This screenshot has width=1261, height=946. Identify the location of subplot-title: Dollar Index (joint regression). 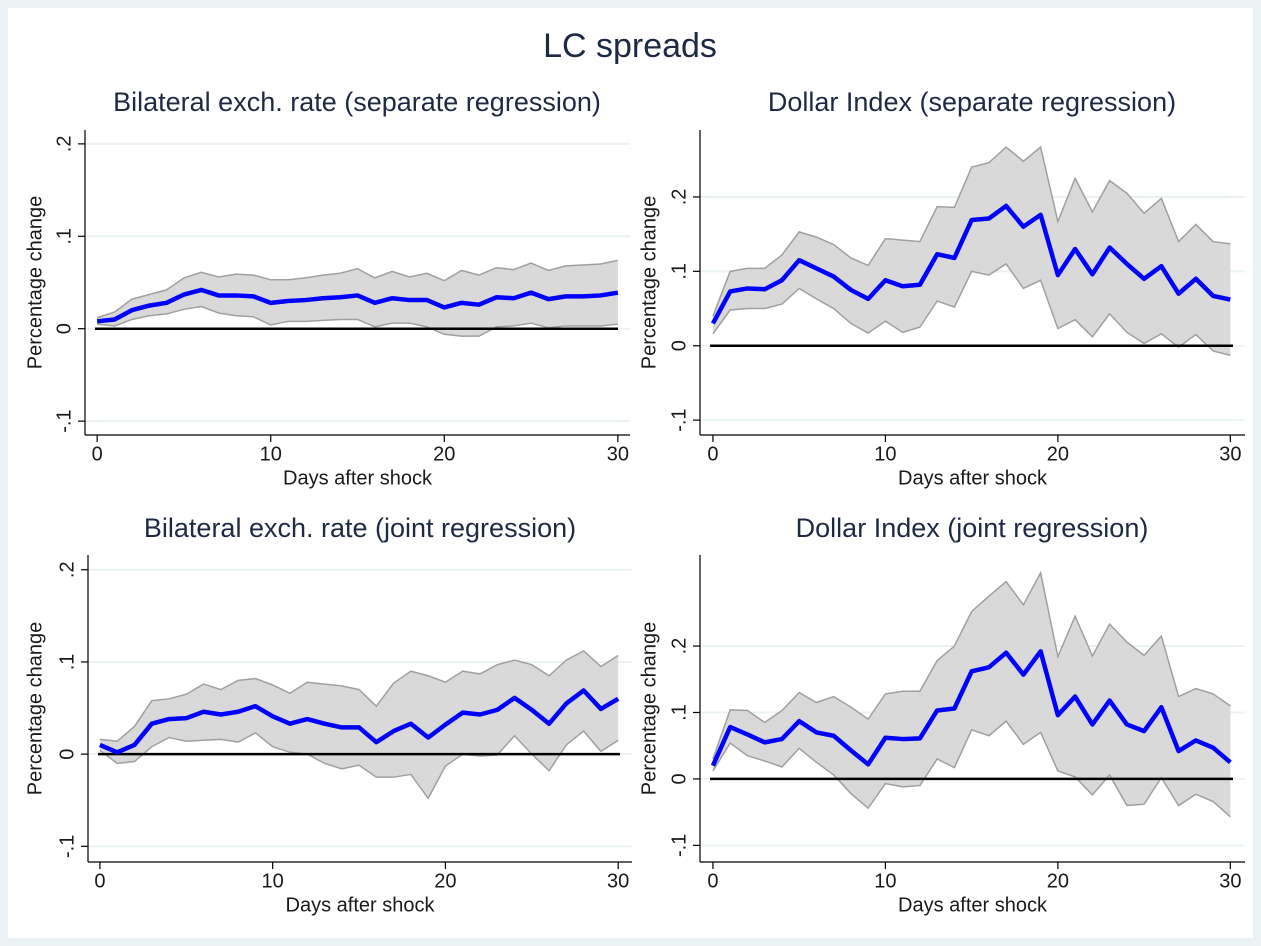
(972, 528).